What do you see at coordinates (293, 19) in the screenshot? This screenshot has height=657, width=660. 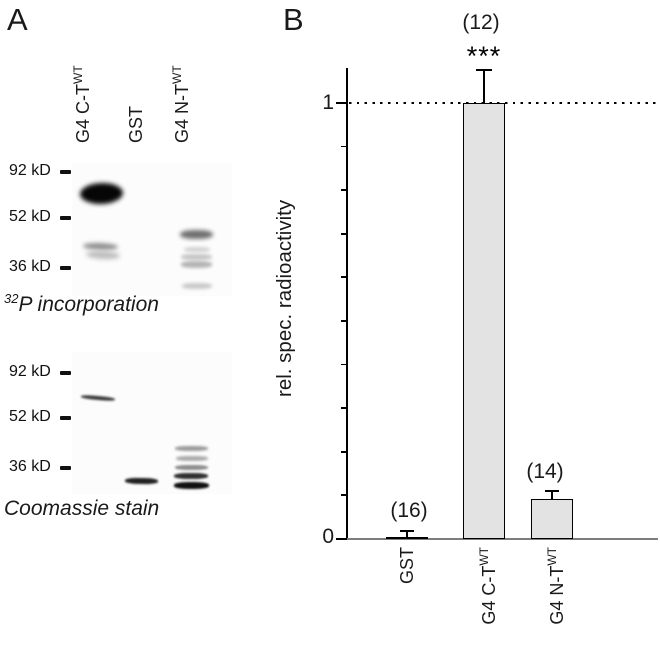 I see `panel-b-label: B` at bounding box center [293, 19].